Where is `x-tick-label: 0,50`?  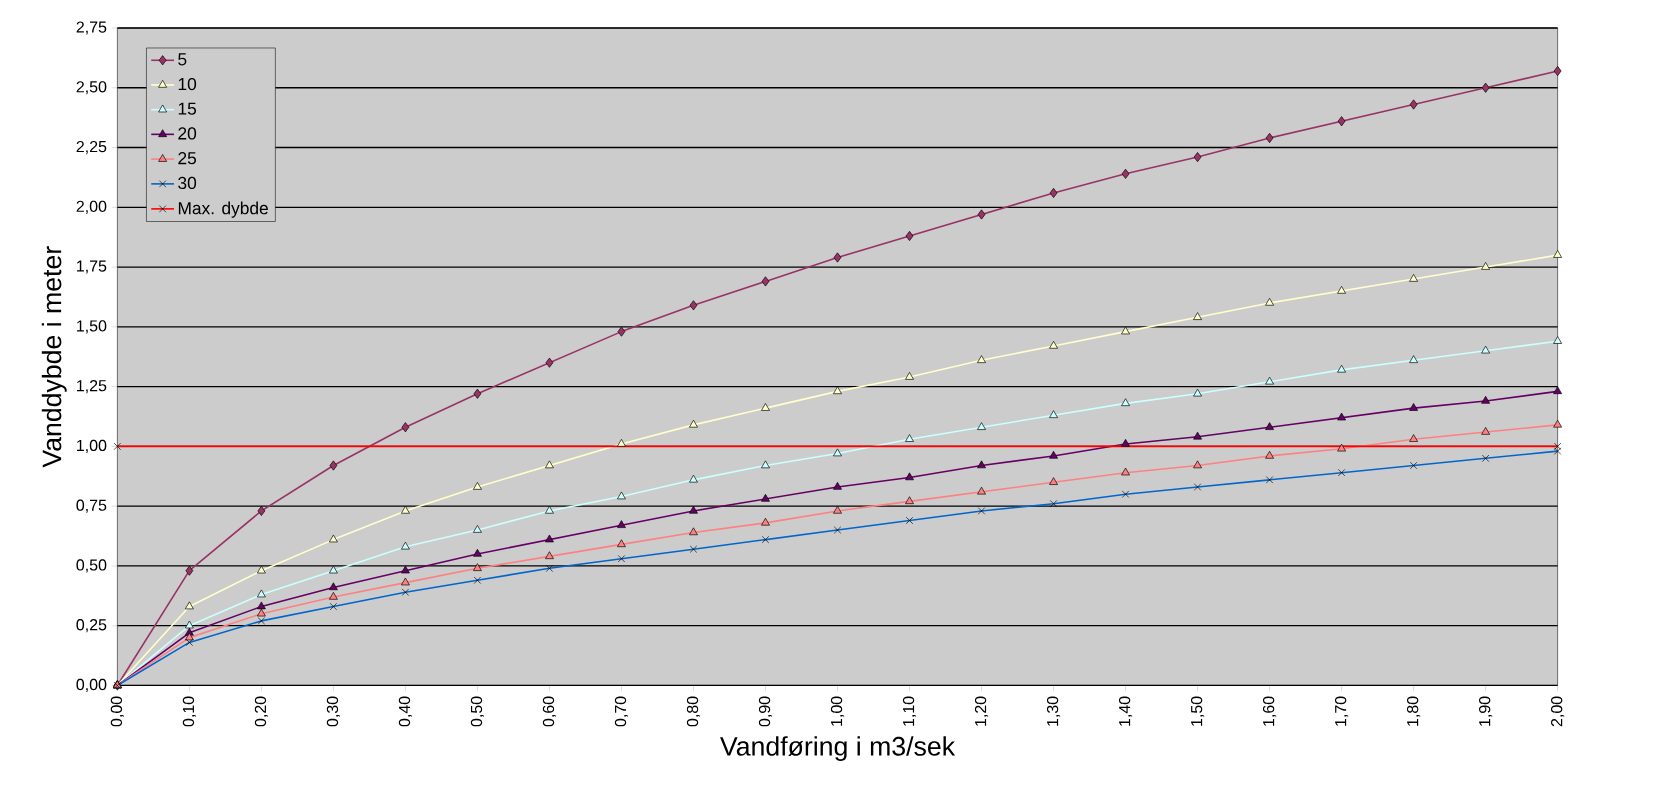 x-tick-label: 0,50 is located at coordinates (477, 711).